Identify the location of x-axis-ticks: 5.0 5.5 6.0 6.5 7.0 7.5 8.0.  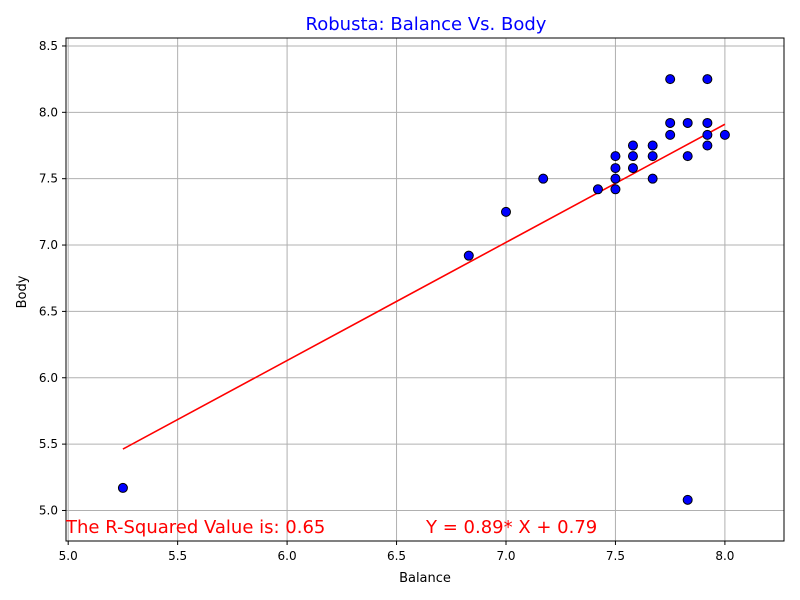
(396, 552).